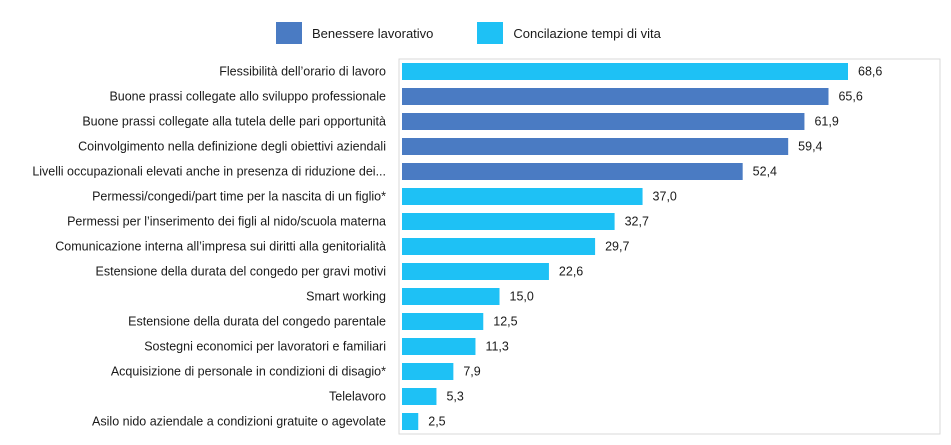 The height and width of the screenshot is (445, 951). I want to click on data-label: 22,6, so click(571, 272).